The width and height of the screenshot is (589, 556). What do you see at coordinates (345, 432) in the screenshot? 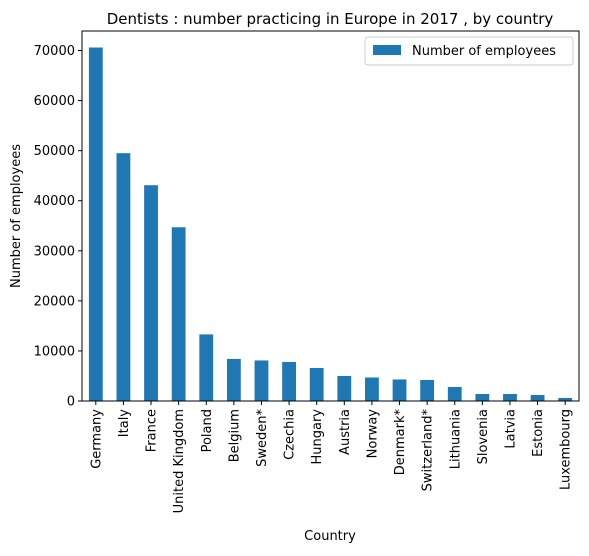
I see `x-tick-label: Austria` at bounding box center [345, 432].